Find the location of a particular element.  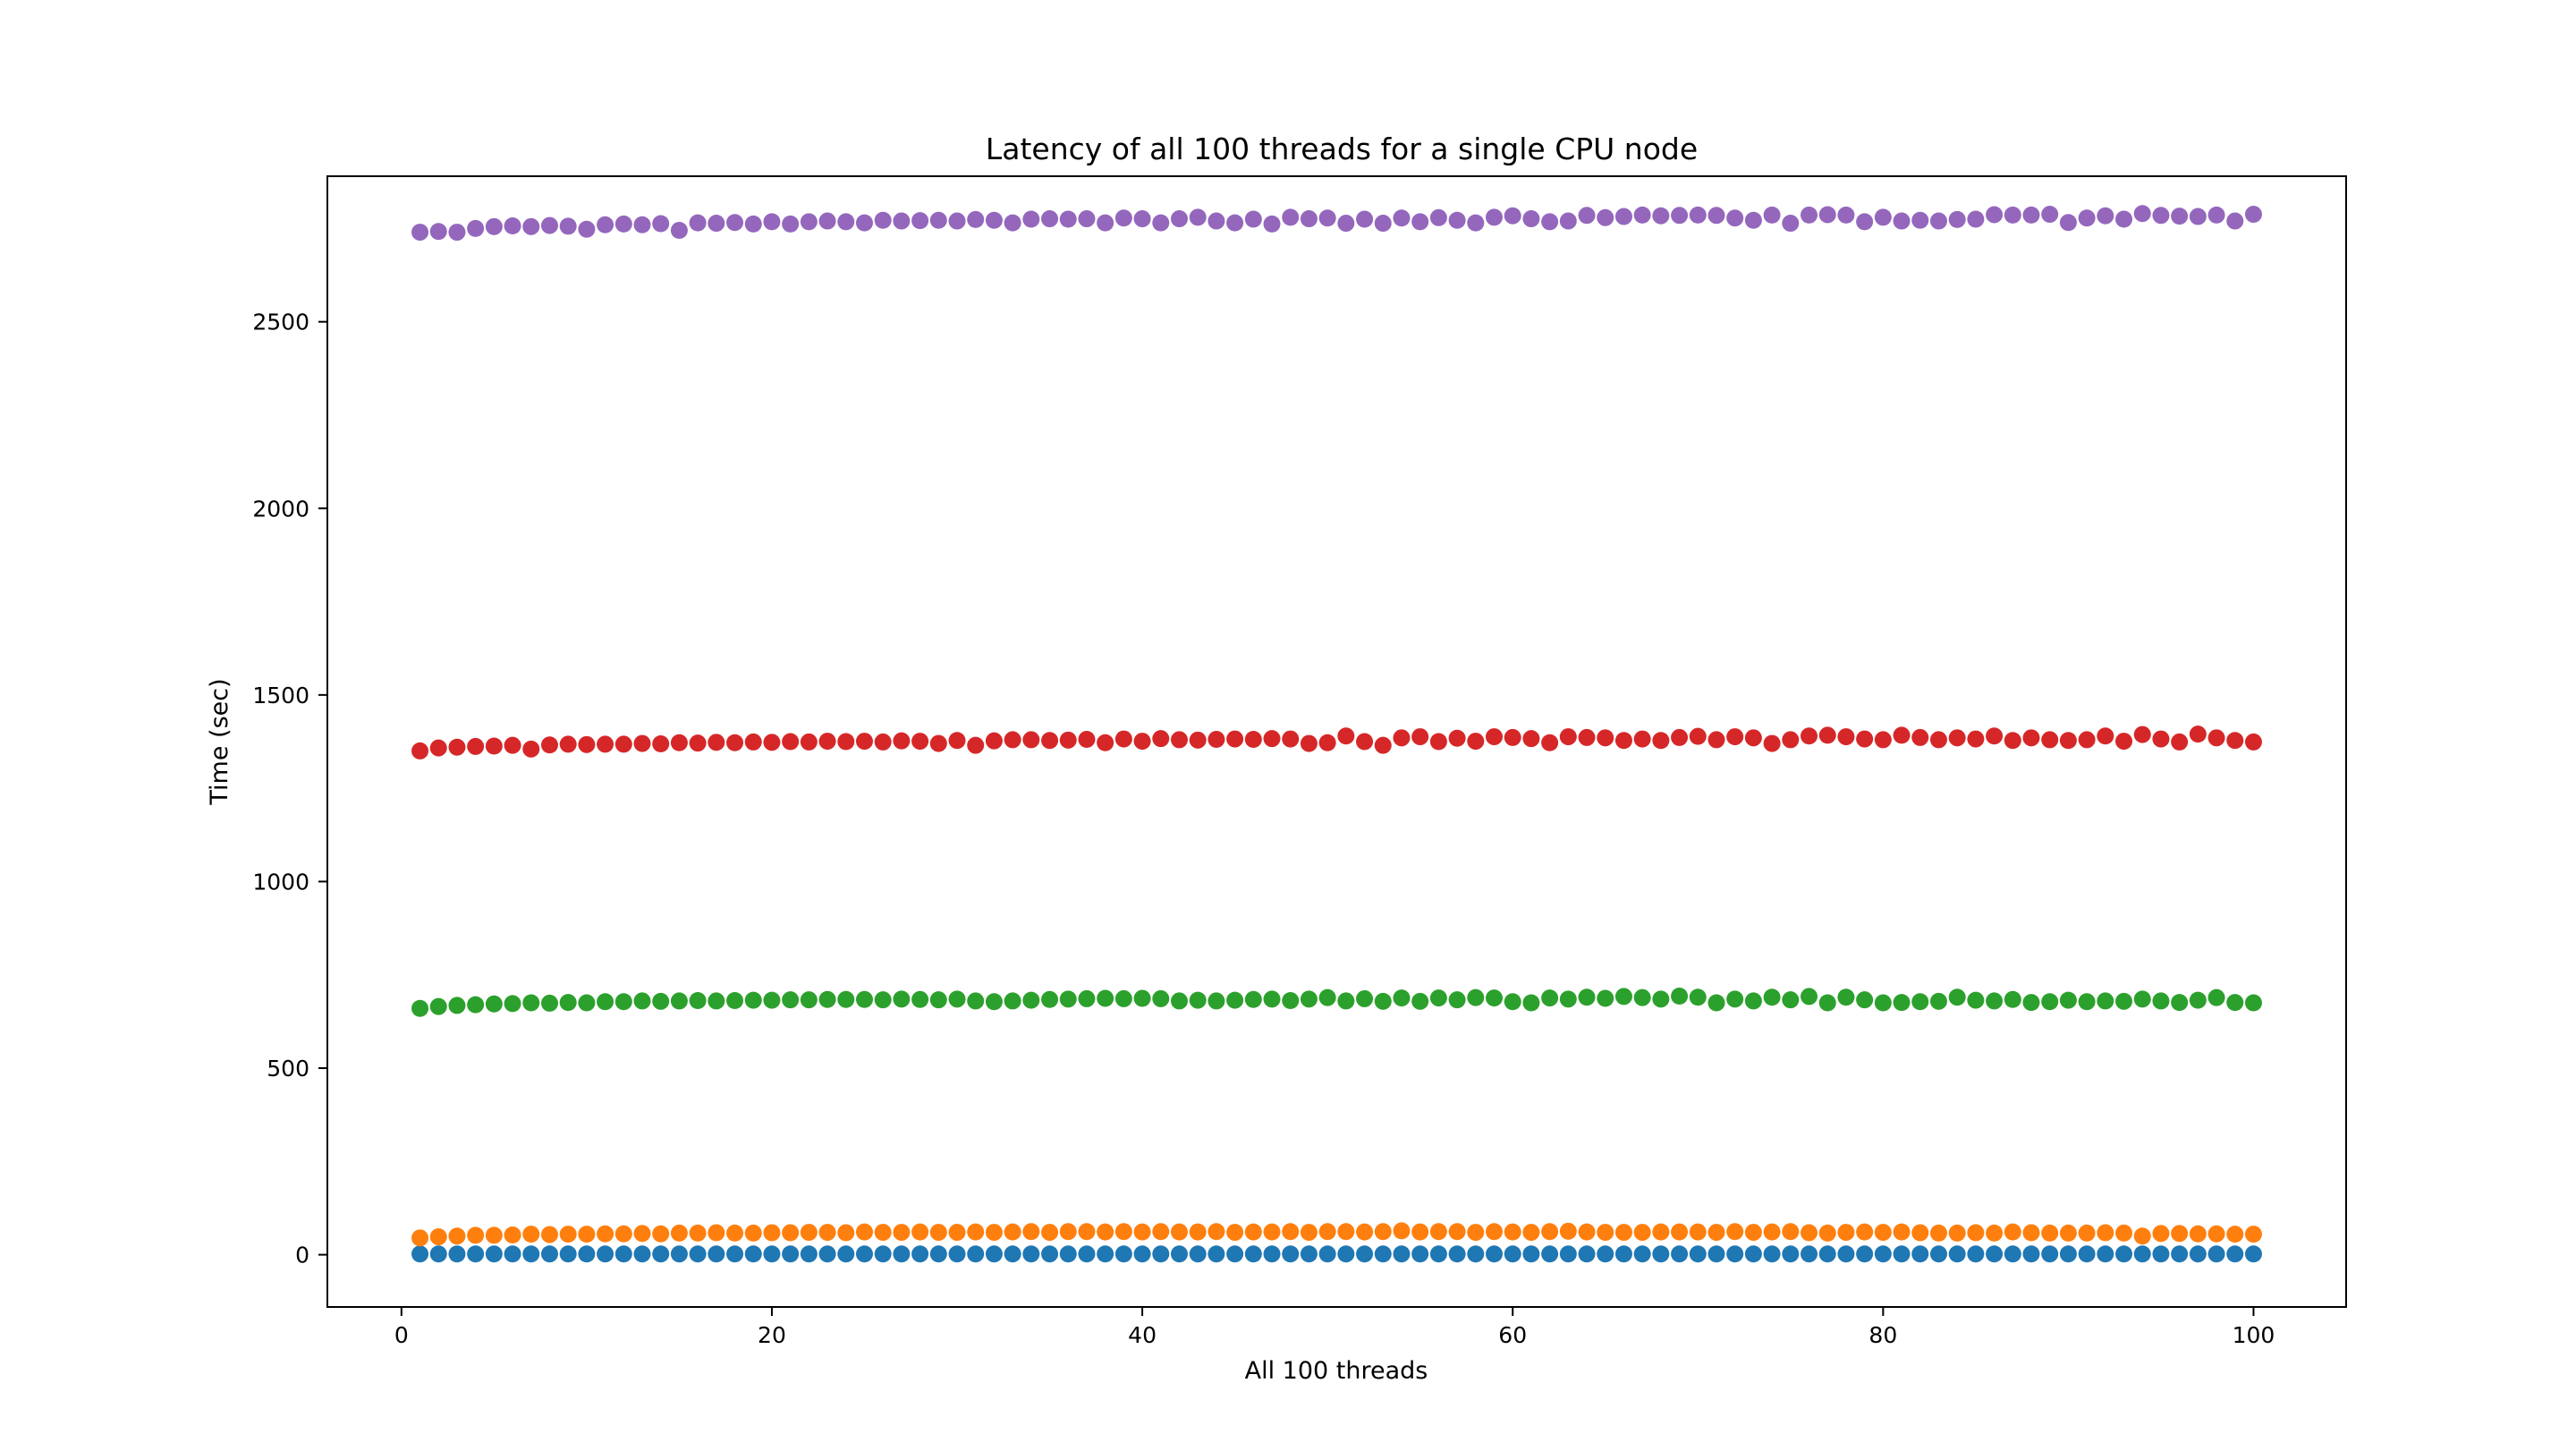

x-tick-label: 40 is located at coordinates (1142, 1335).